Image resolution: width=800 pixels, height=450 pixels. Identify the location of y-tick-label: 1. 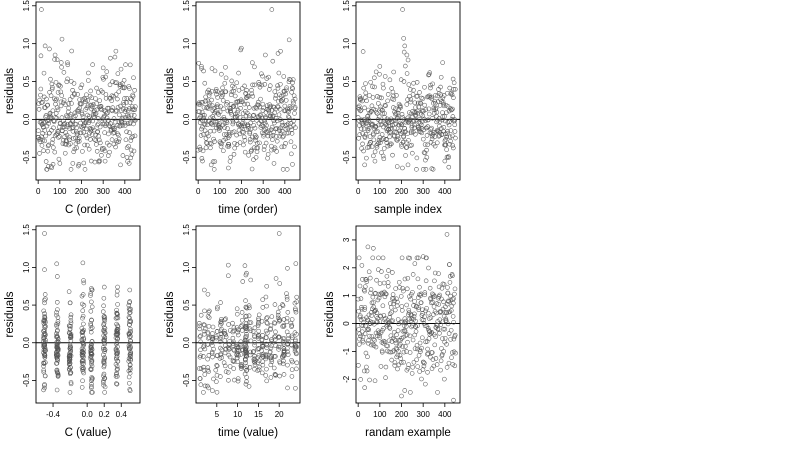
(346, 295).